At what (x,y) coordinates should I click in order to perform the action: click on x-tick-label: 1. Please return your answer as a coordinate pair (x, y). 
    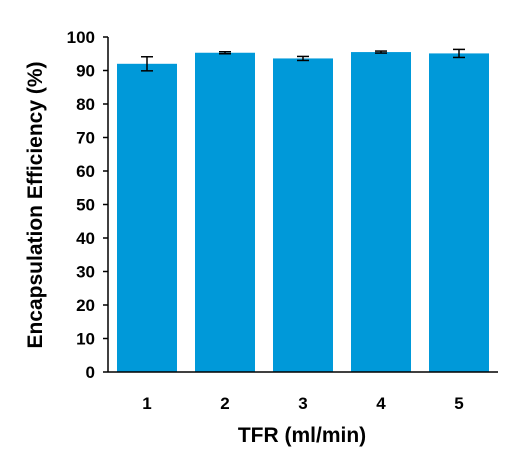
    Looking at the image, I should click on (146, 403).